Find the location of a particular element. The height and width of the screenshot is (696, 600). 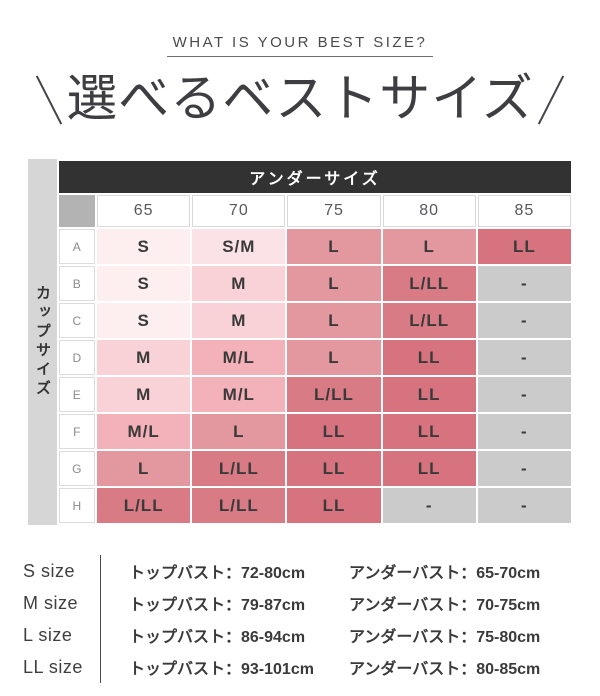

legend-row-m: M size トップバスト：79-87cm アンダーバスト：70-75cm is located at coordinates (311, 603).